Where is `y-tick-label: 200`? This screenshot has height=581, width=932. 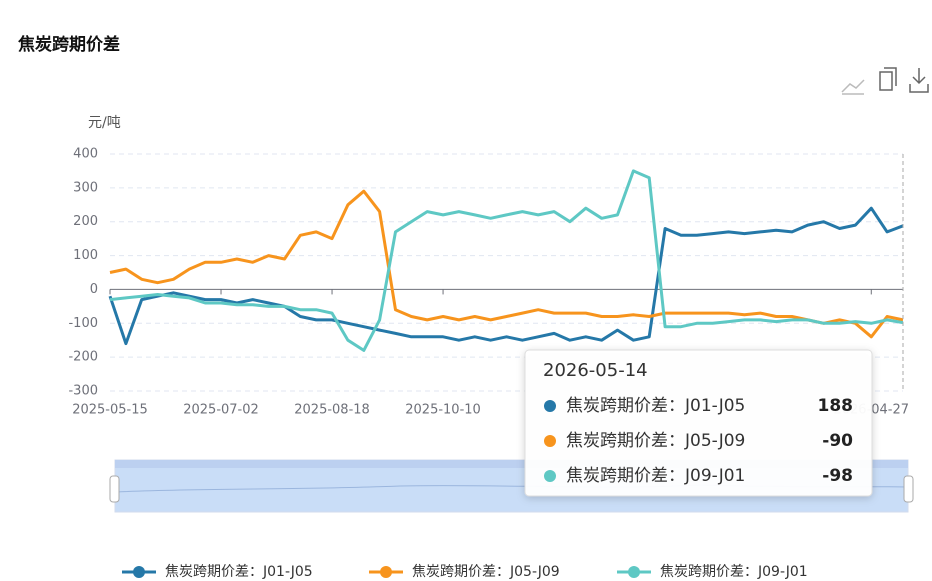 y-tick-label: 200 is located at coordinates (85, 221).